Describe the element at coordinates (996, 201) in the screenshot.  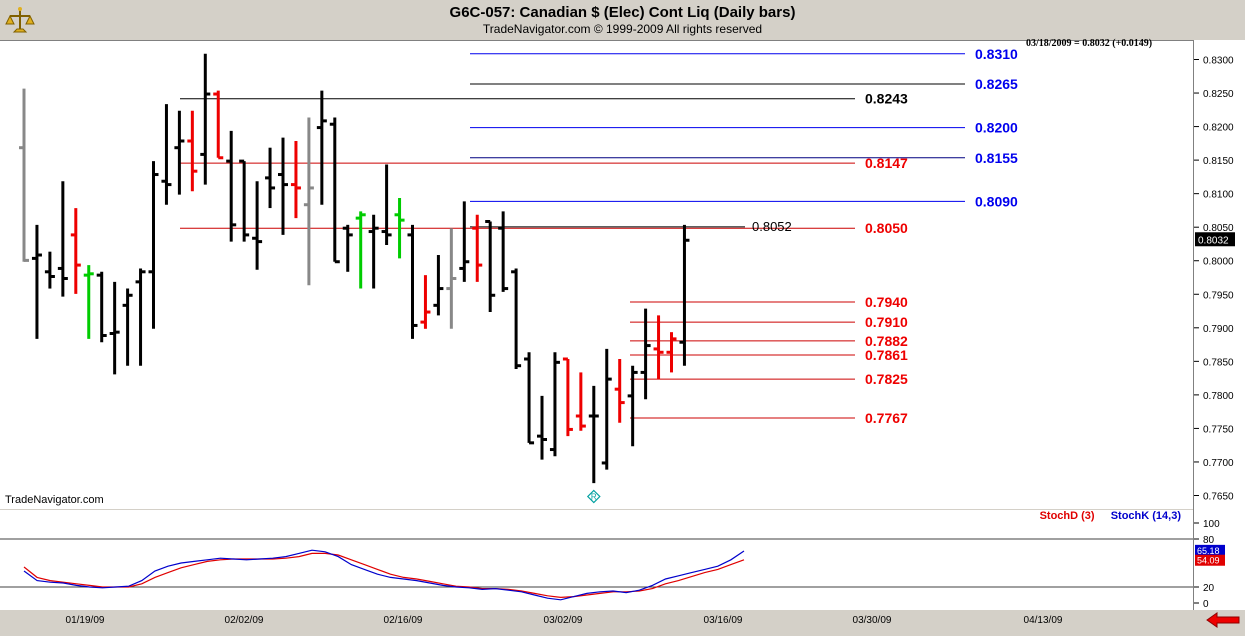
I see `level-label-0.8090: 0.8090` at that location.